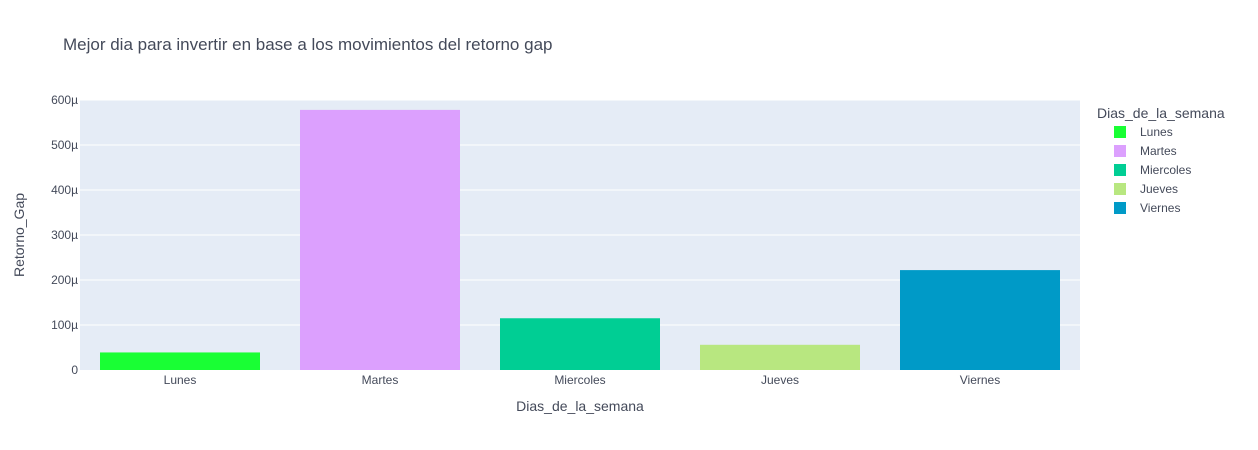 This screenshot has height=450, width=1258. I want to click on legend-title: Dias_de_la_semana, so click(1161, 113).